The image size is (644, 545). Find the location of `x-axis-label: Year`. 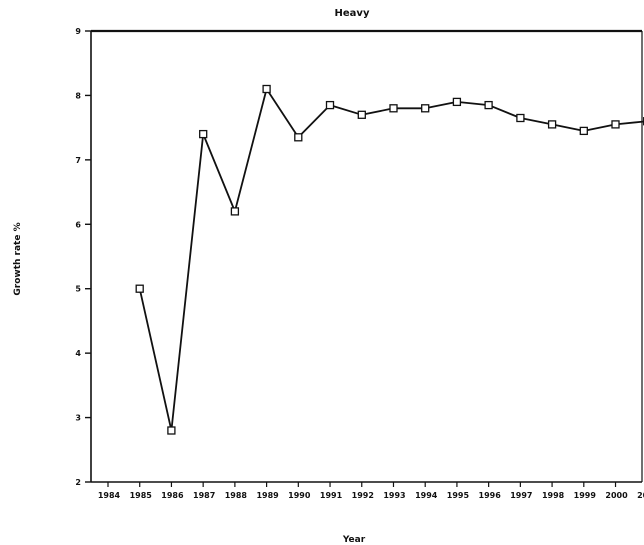

x-axis-label: Year is located at coordinates (354, 540).